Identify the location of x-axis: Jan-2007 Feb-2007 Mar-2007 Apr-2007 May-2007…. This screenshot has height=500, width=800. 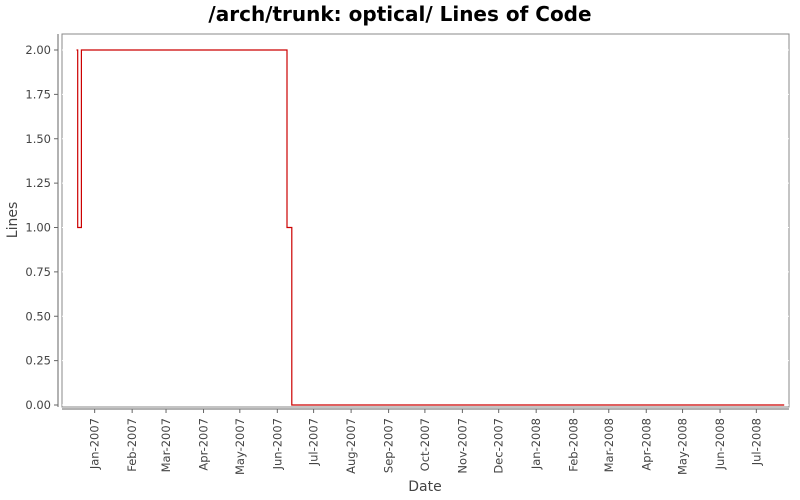
(425, 441).